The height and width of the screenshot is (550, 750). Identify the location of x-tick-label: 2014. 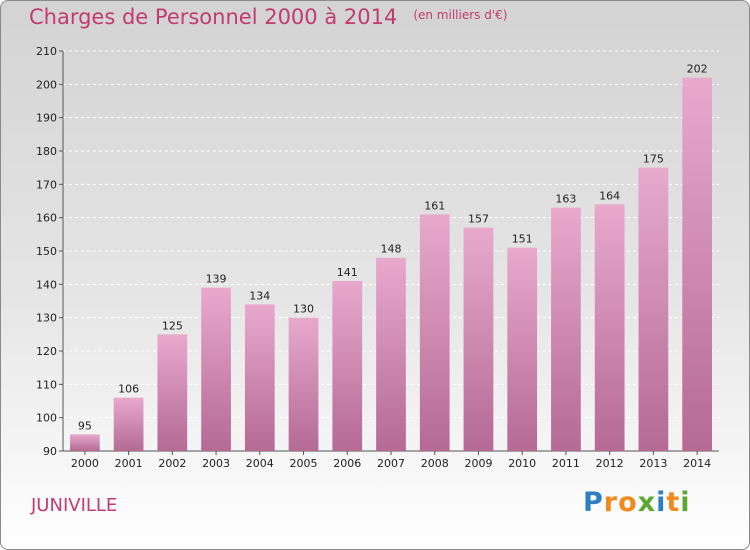
(697, 463).